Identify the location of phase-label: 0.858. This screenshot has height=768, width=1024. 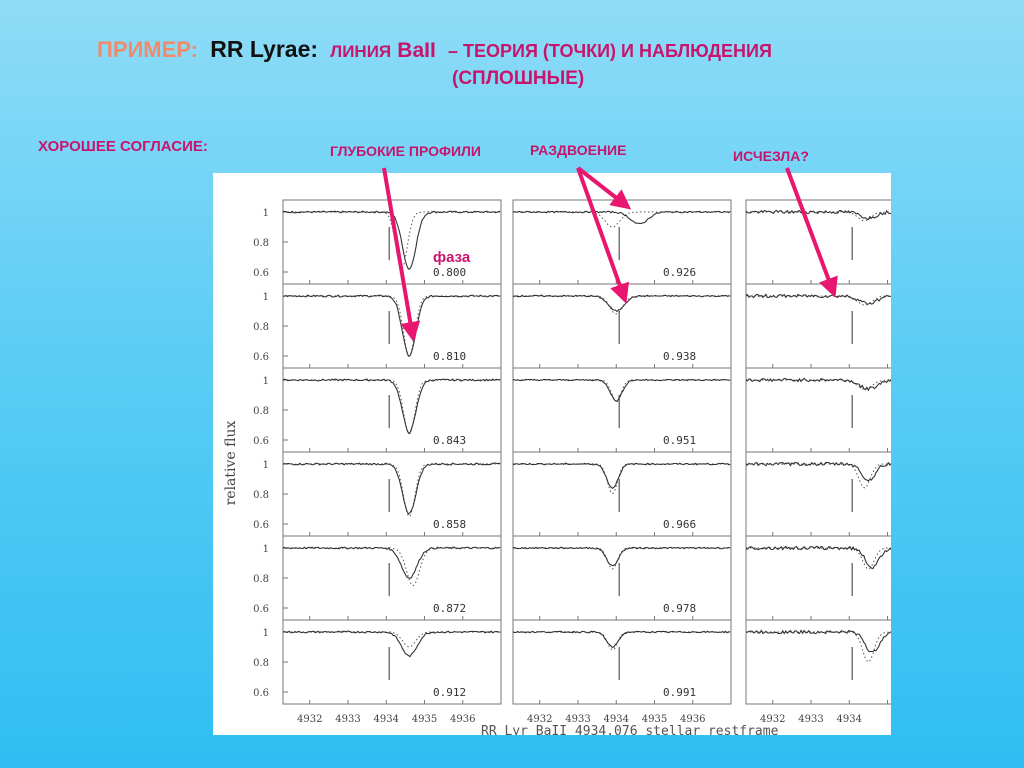
(449, 524).